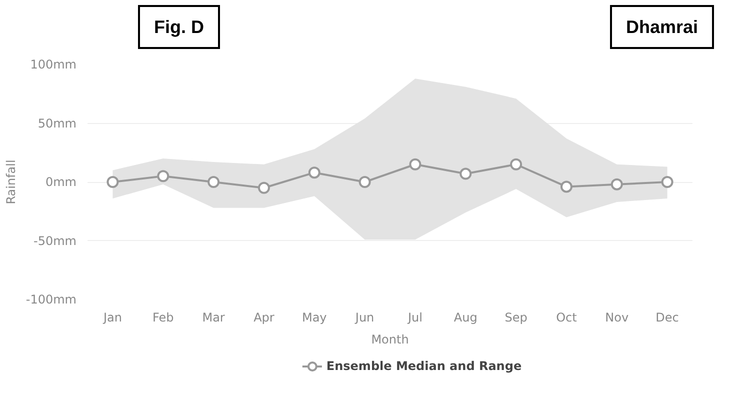 This screenshot has width=744, height=406. I want to click on y-tick-label: -50mm, so click(55, 241).